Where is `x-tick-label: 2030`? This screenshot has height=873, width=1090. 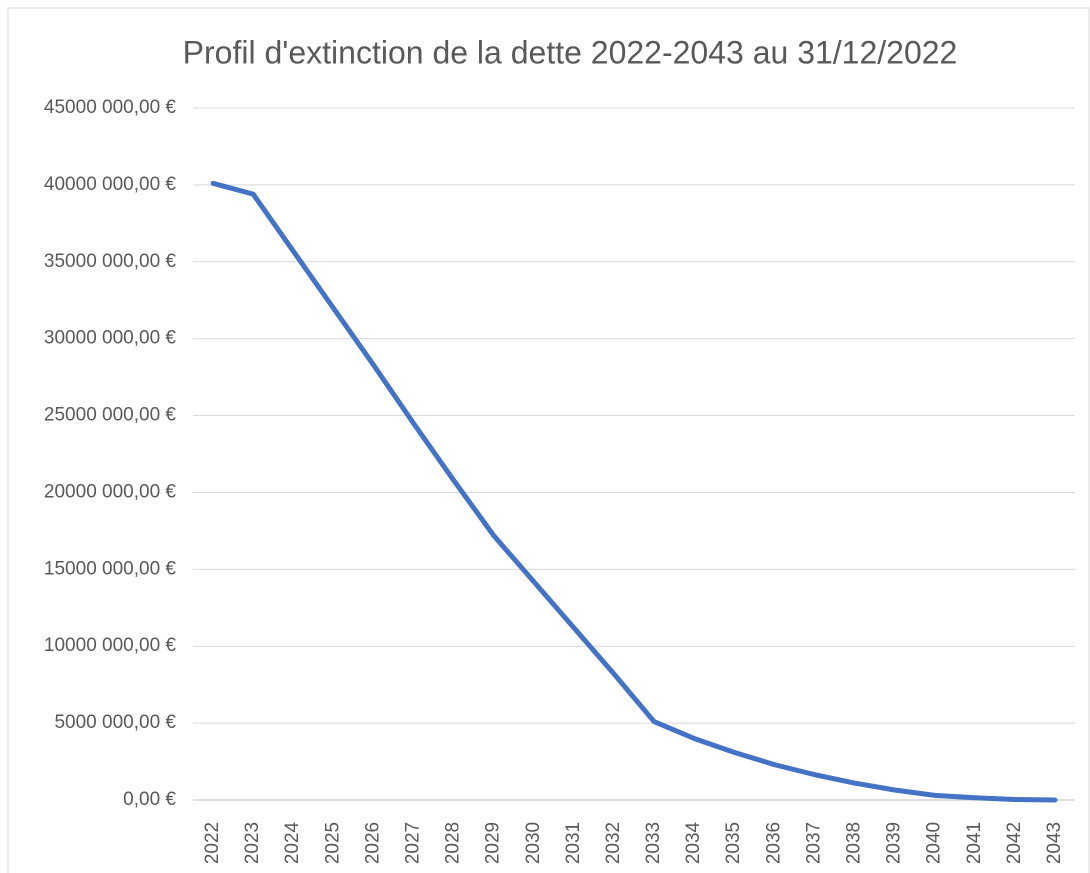
x-tick-label: 2030 is located at coordinates (533, 843).